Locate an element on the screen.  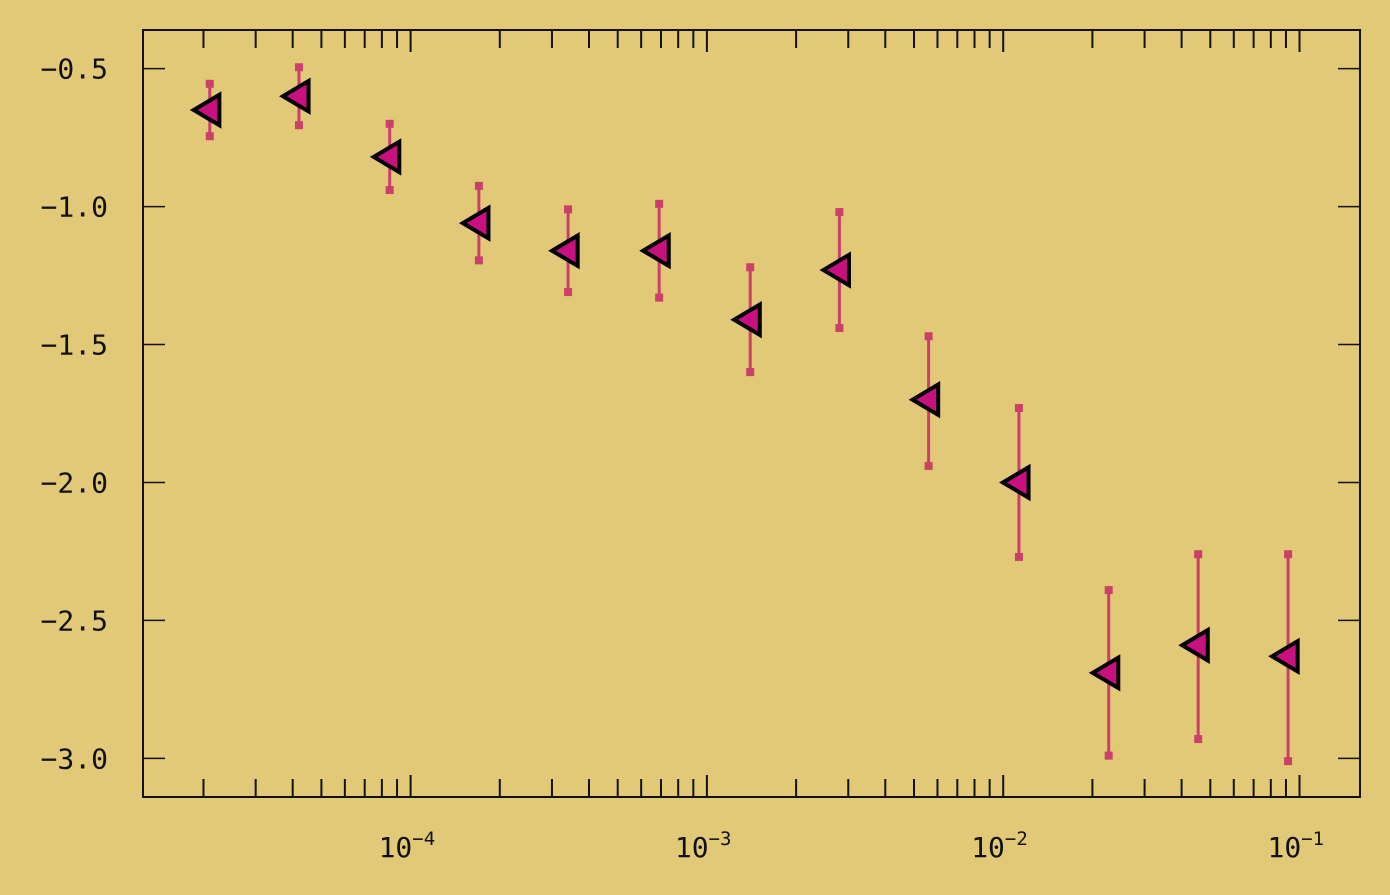
y-tick-label: −1.5 is located at coordinates (74, 345).